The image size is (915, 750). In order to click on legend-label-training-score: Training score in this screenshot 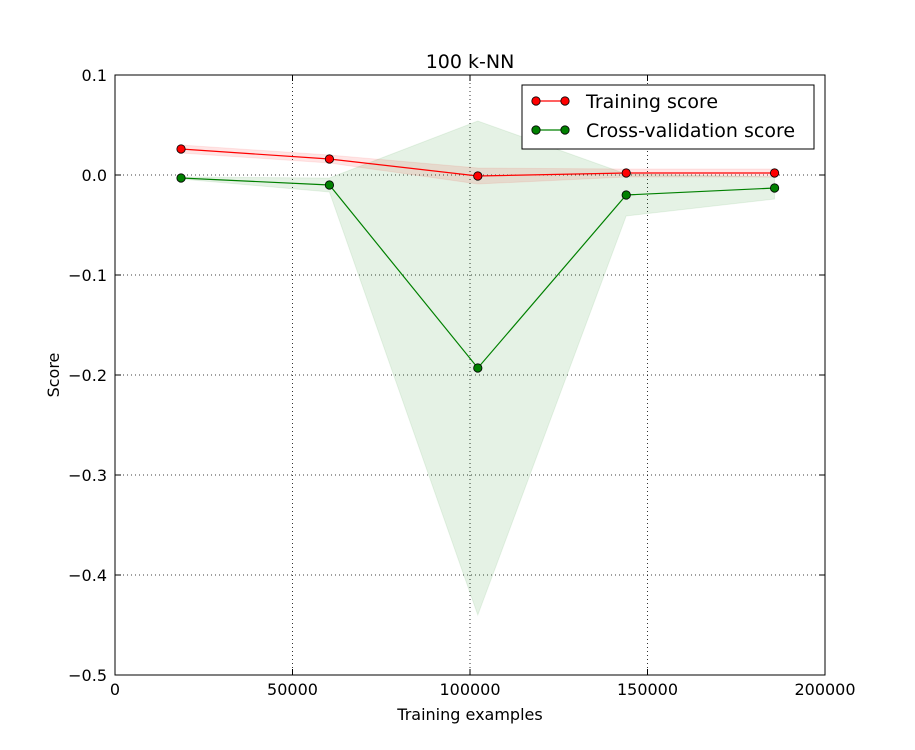, I will do `click(651, 102)`.